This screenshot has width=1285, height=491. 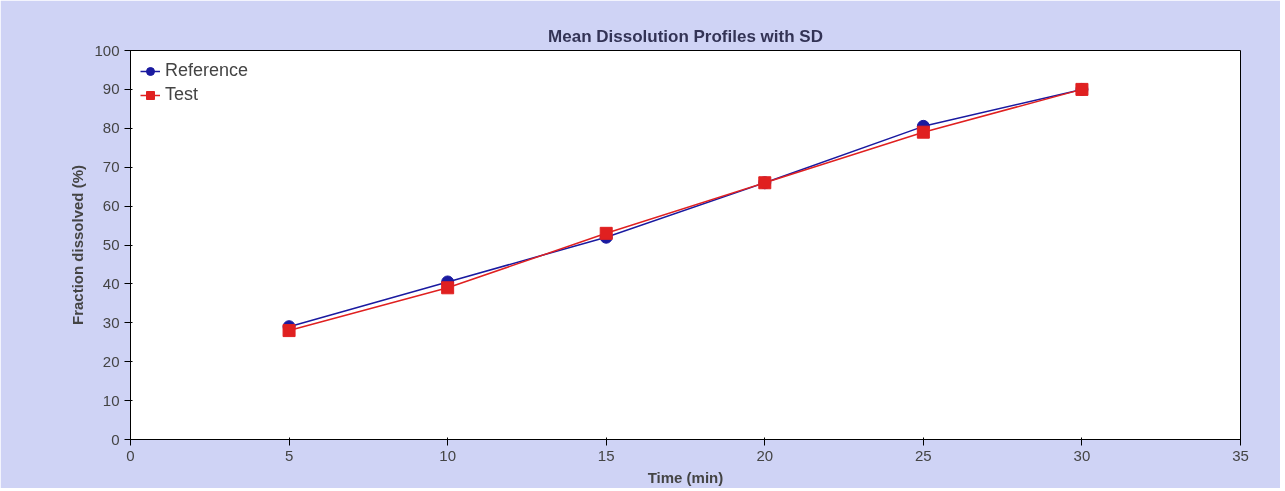 What do you see at coordinates (107, 50) in the screenshot?
I see `y-tick-label: 100` at bounding box center [107, 50].